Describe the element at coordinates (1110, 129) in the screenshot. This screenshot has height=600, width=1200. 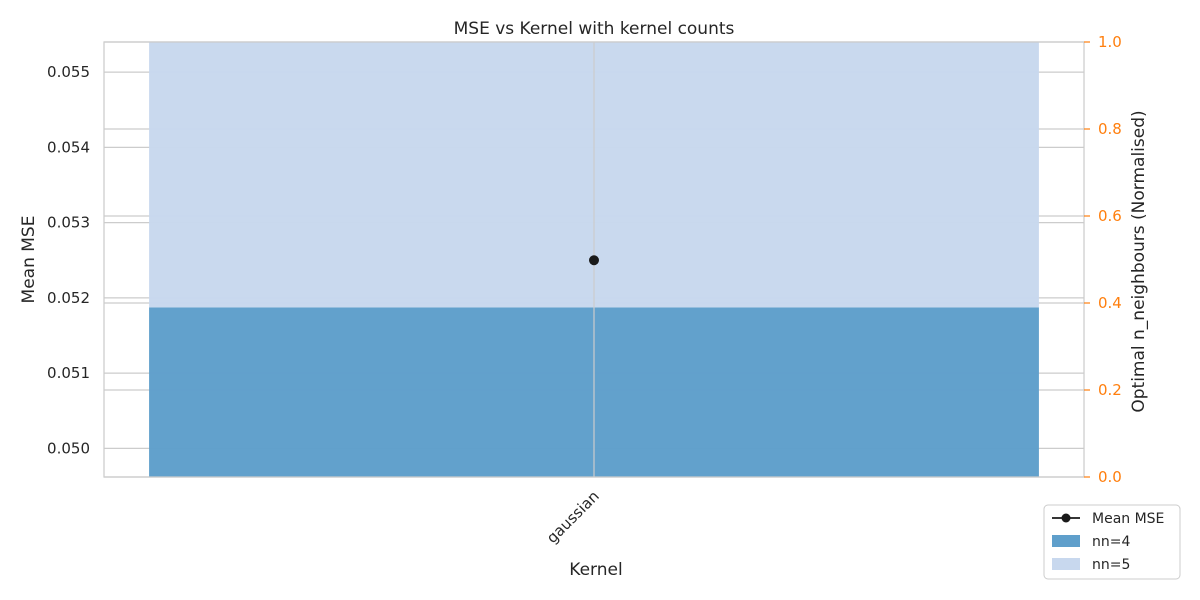
I see `y2-tick-label: 0.8` at that location.